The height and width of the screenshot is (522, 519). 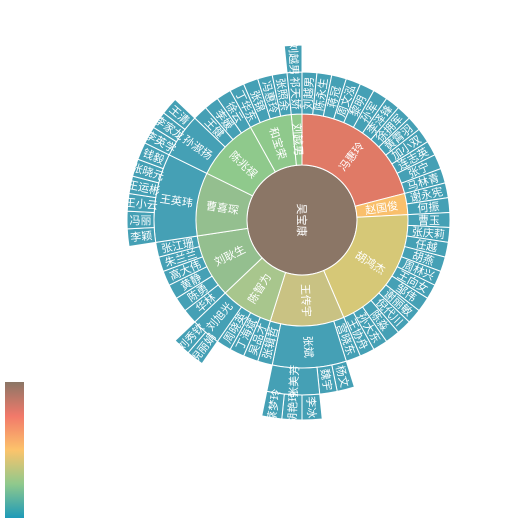 I want to click on segment-label: 蔡梦玲, so click(x=274, y=405).